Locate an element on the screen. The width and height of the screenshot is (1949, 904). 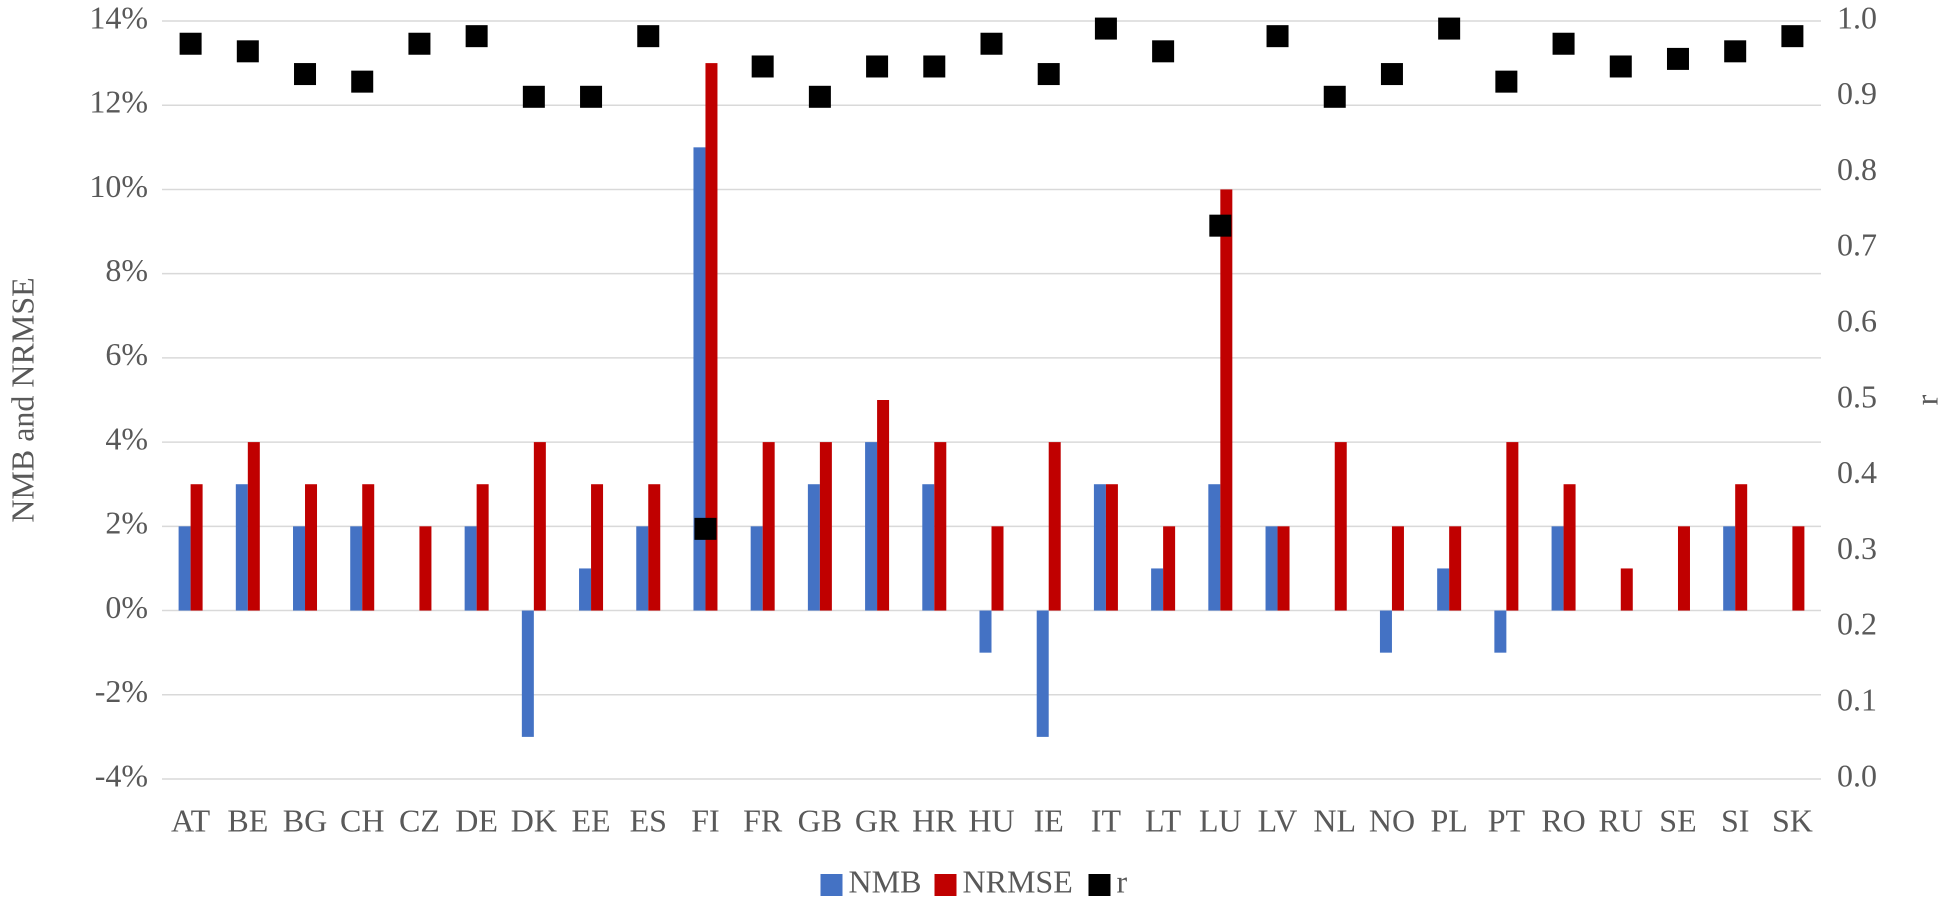
x-tick-label: LT is located at coordinates (1163, 820).